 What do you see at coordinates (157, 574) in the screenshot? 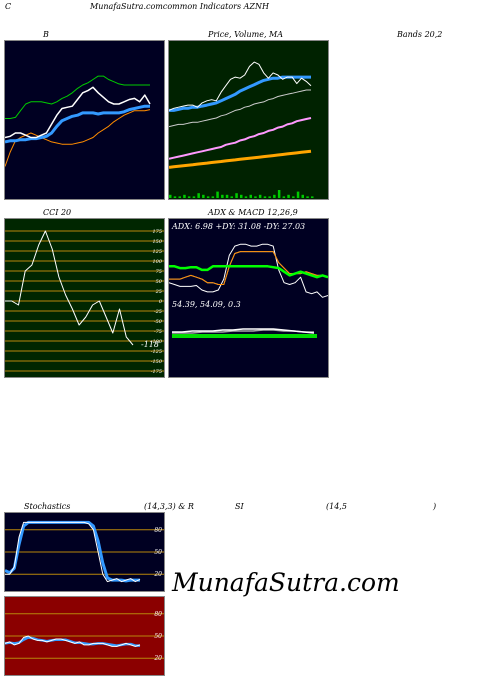
I see `stoch-tick-label: 20` at bounding box center [157, 574].